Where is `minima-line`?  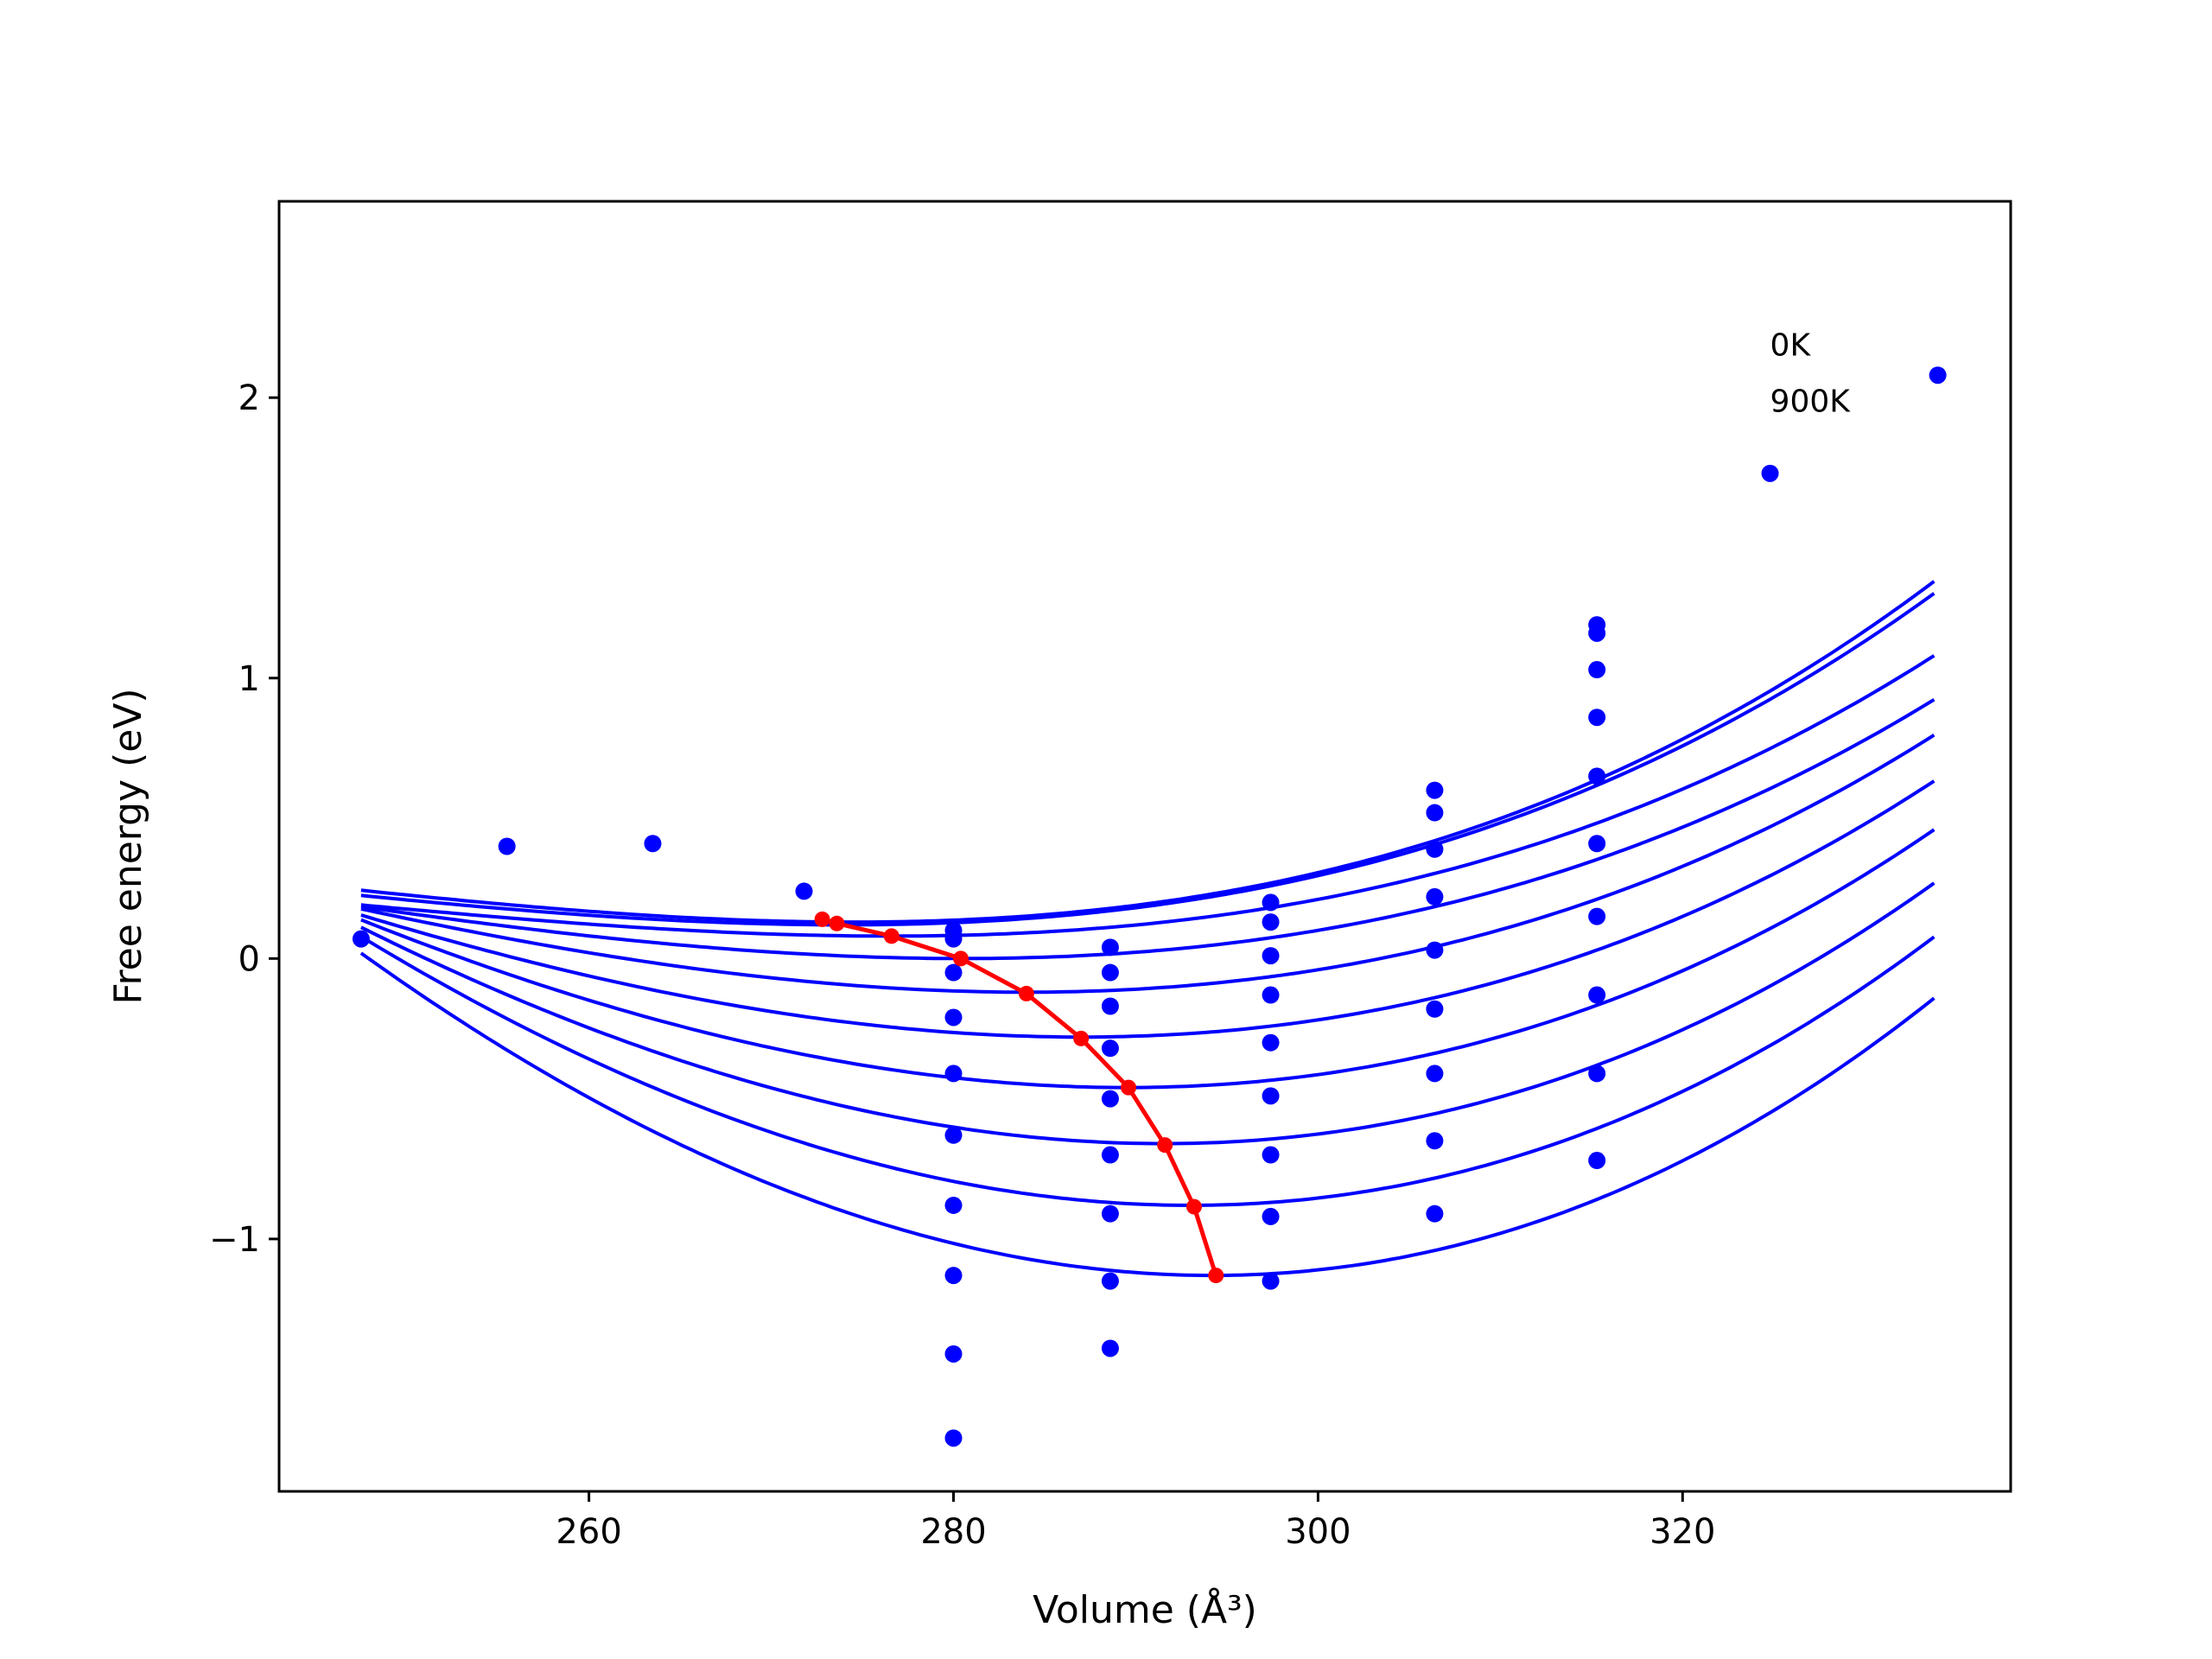 minima-line is located at coordinates (1019, 1097).